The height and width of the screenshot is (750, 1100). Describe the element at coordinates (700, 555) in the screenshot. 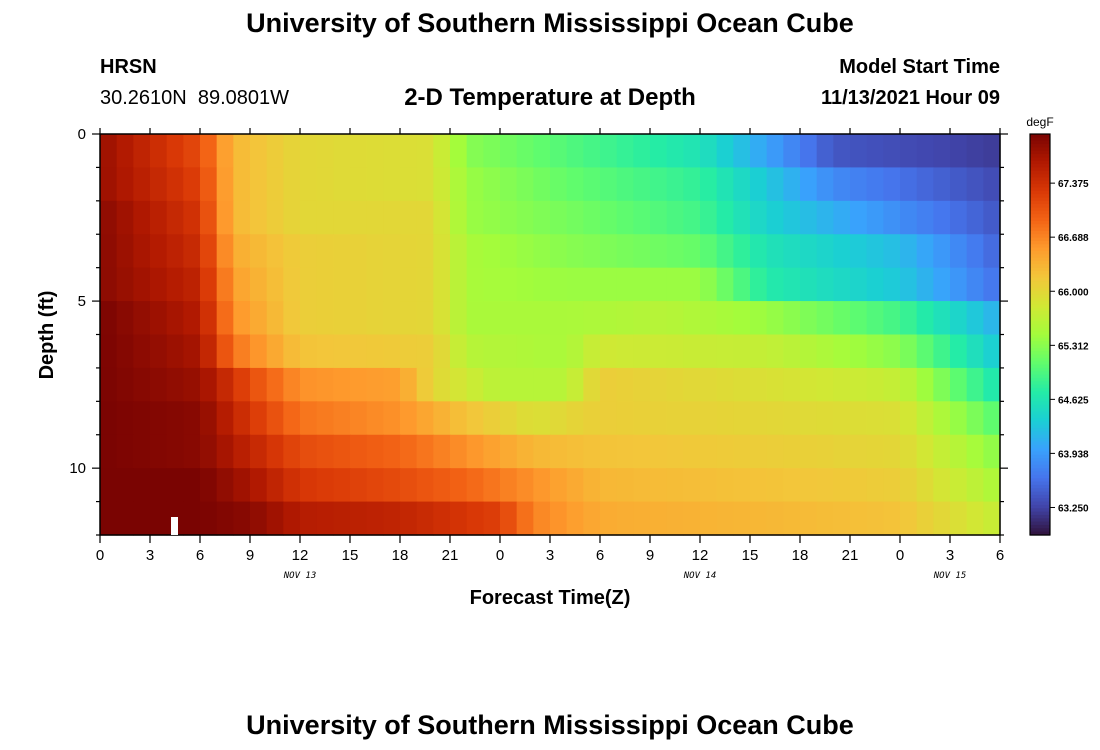

I see `x-tick-label: 12` at that location.